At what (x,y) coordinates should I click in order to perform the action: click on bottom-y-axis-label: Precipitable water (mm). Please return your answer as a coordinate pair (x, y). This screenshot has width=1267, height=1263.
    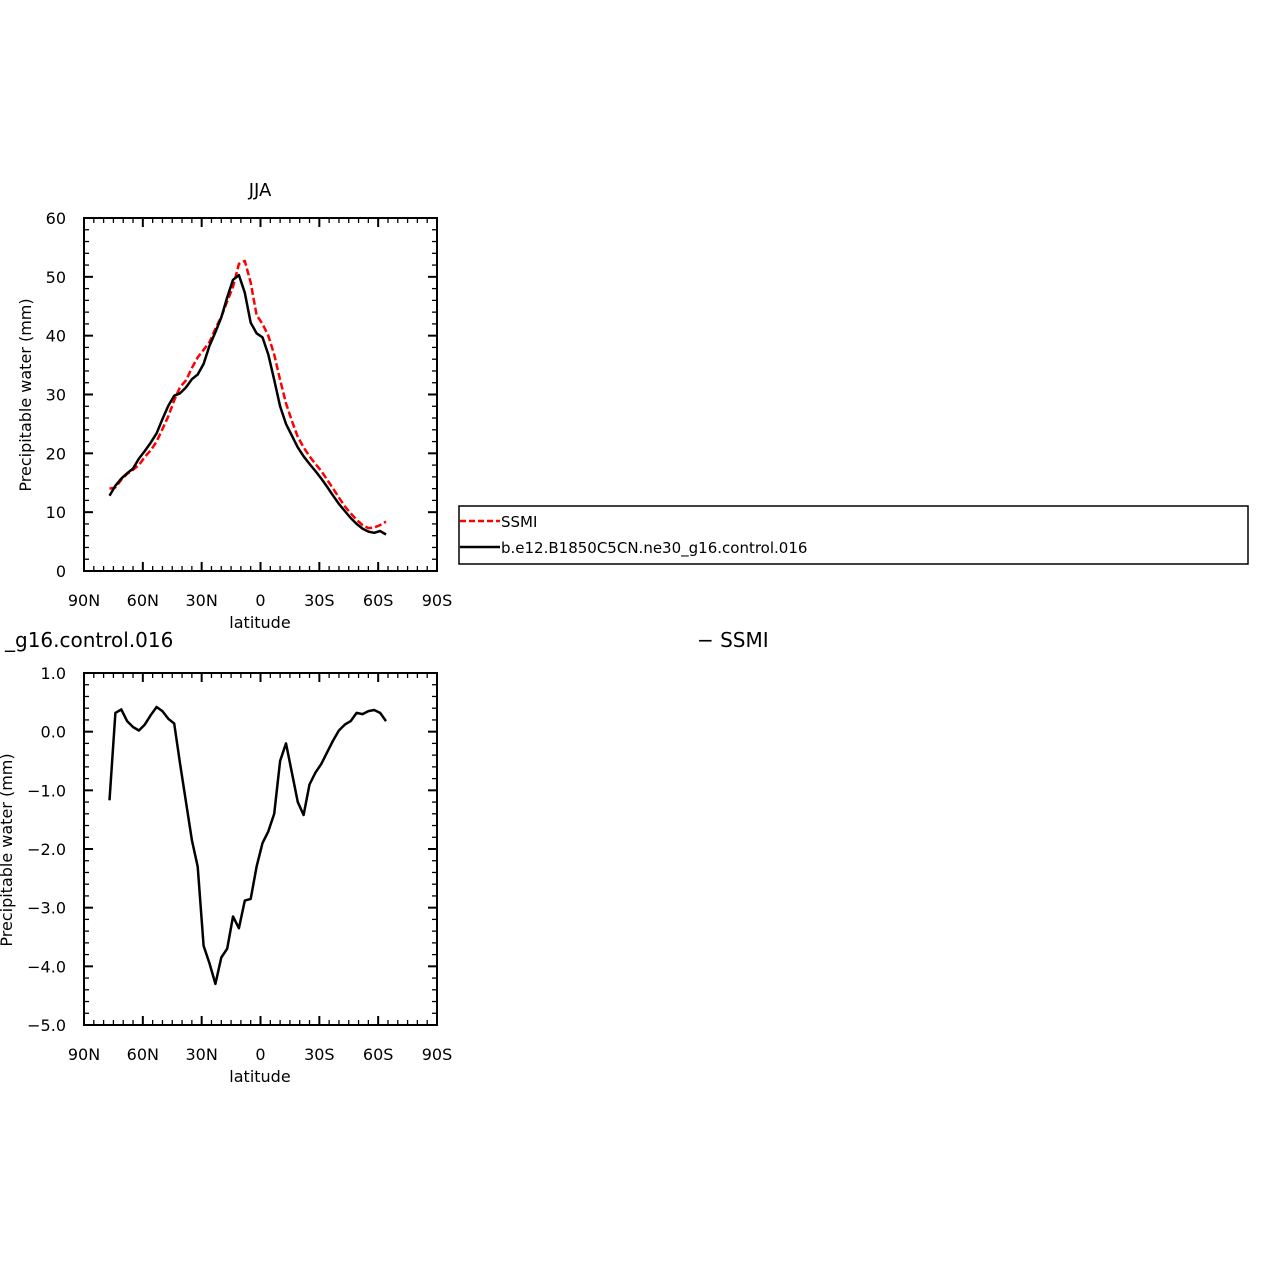
    Looking at the image, I should click on (8, 849).